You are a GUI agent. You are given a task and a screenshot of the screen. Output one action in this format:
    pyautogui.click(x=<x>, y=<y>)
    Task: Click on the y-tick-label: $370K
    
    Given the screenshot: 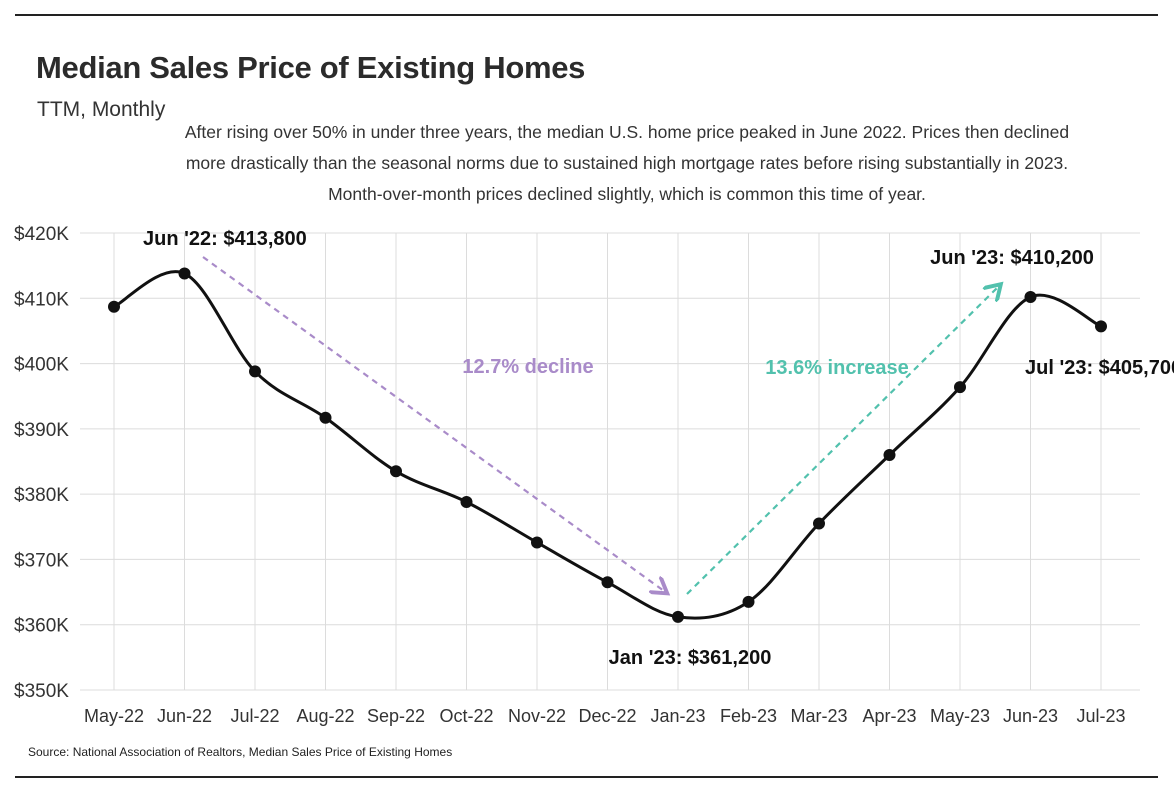 What is the action you would take?
    pyautogui.click(x=41, y=560)
    